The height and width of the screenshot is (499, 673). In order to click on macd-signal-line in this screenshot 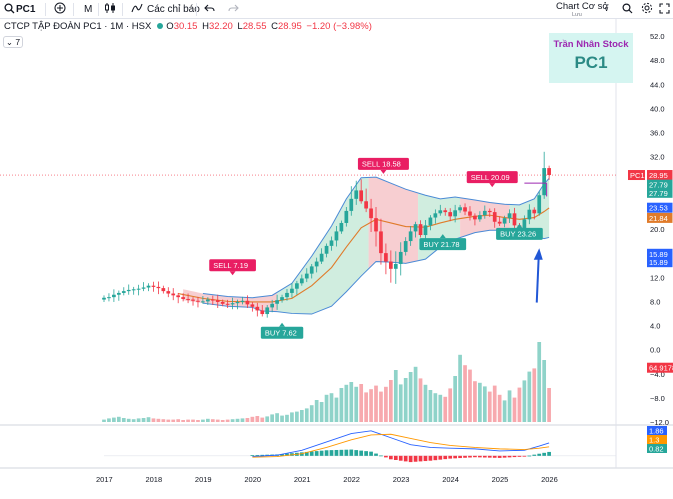, I will do `click(401, 445)`.